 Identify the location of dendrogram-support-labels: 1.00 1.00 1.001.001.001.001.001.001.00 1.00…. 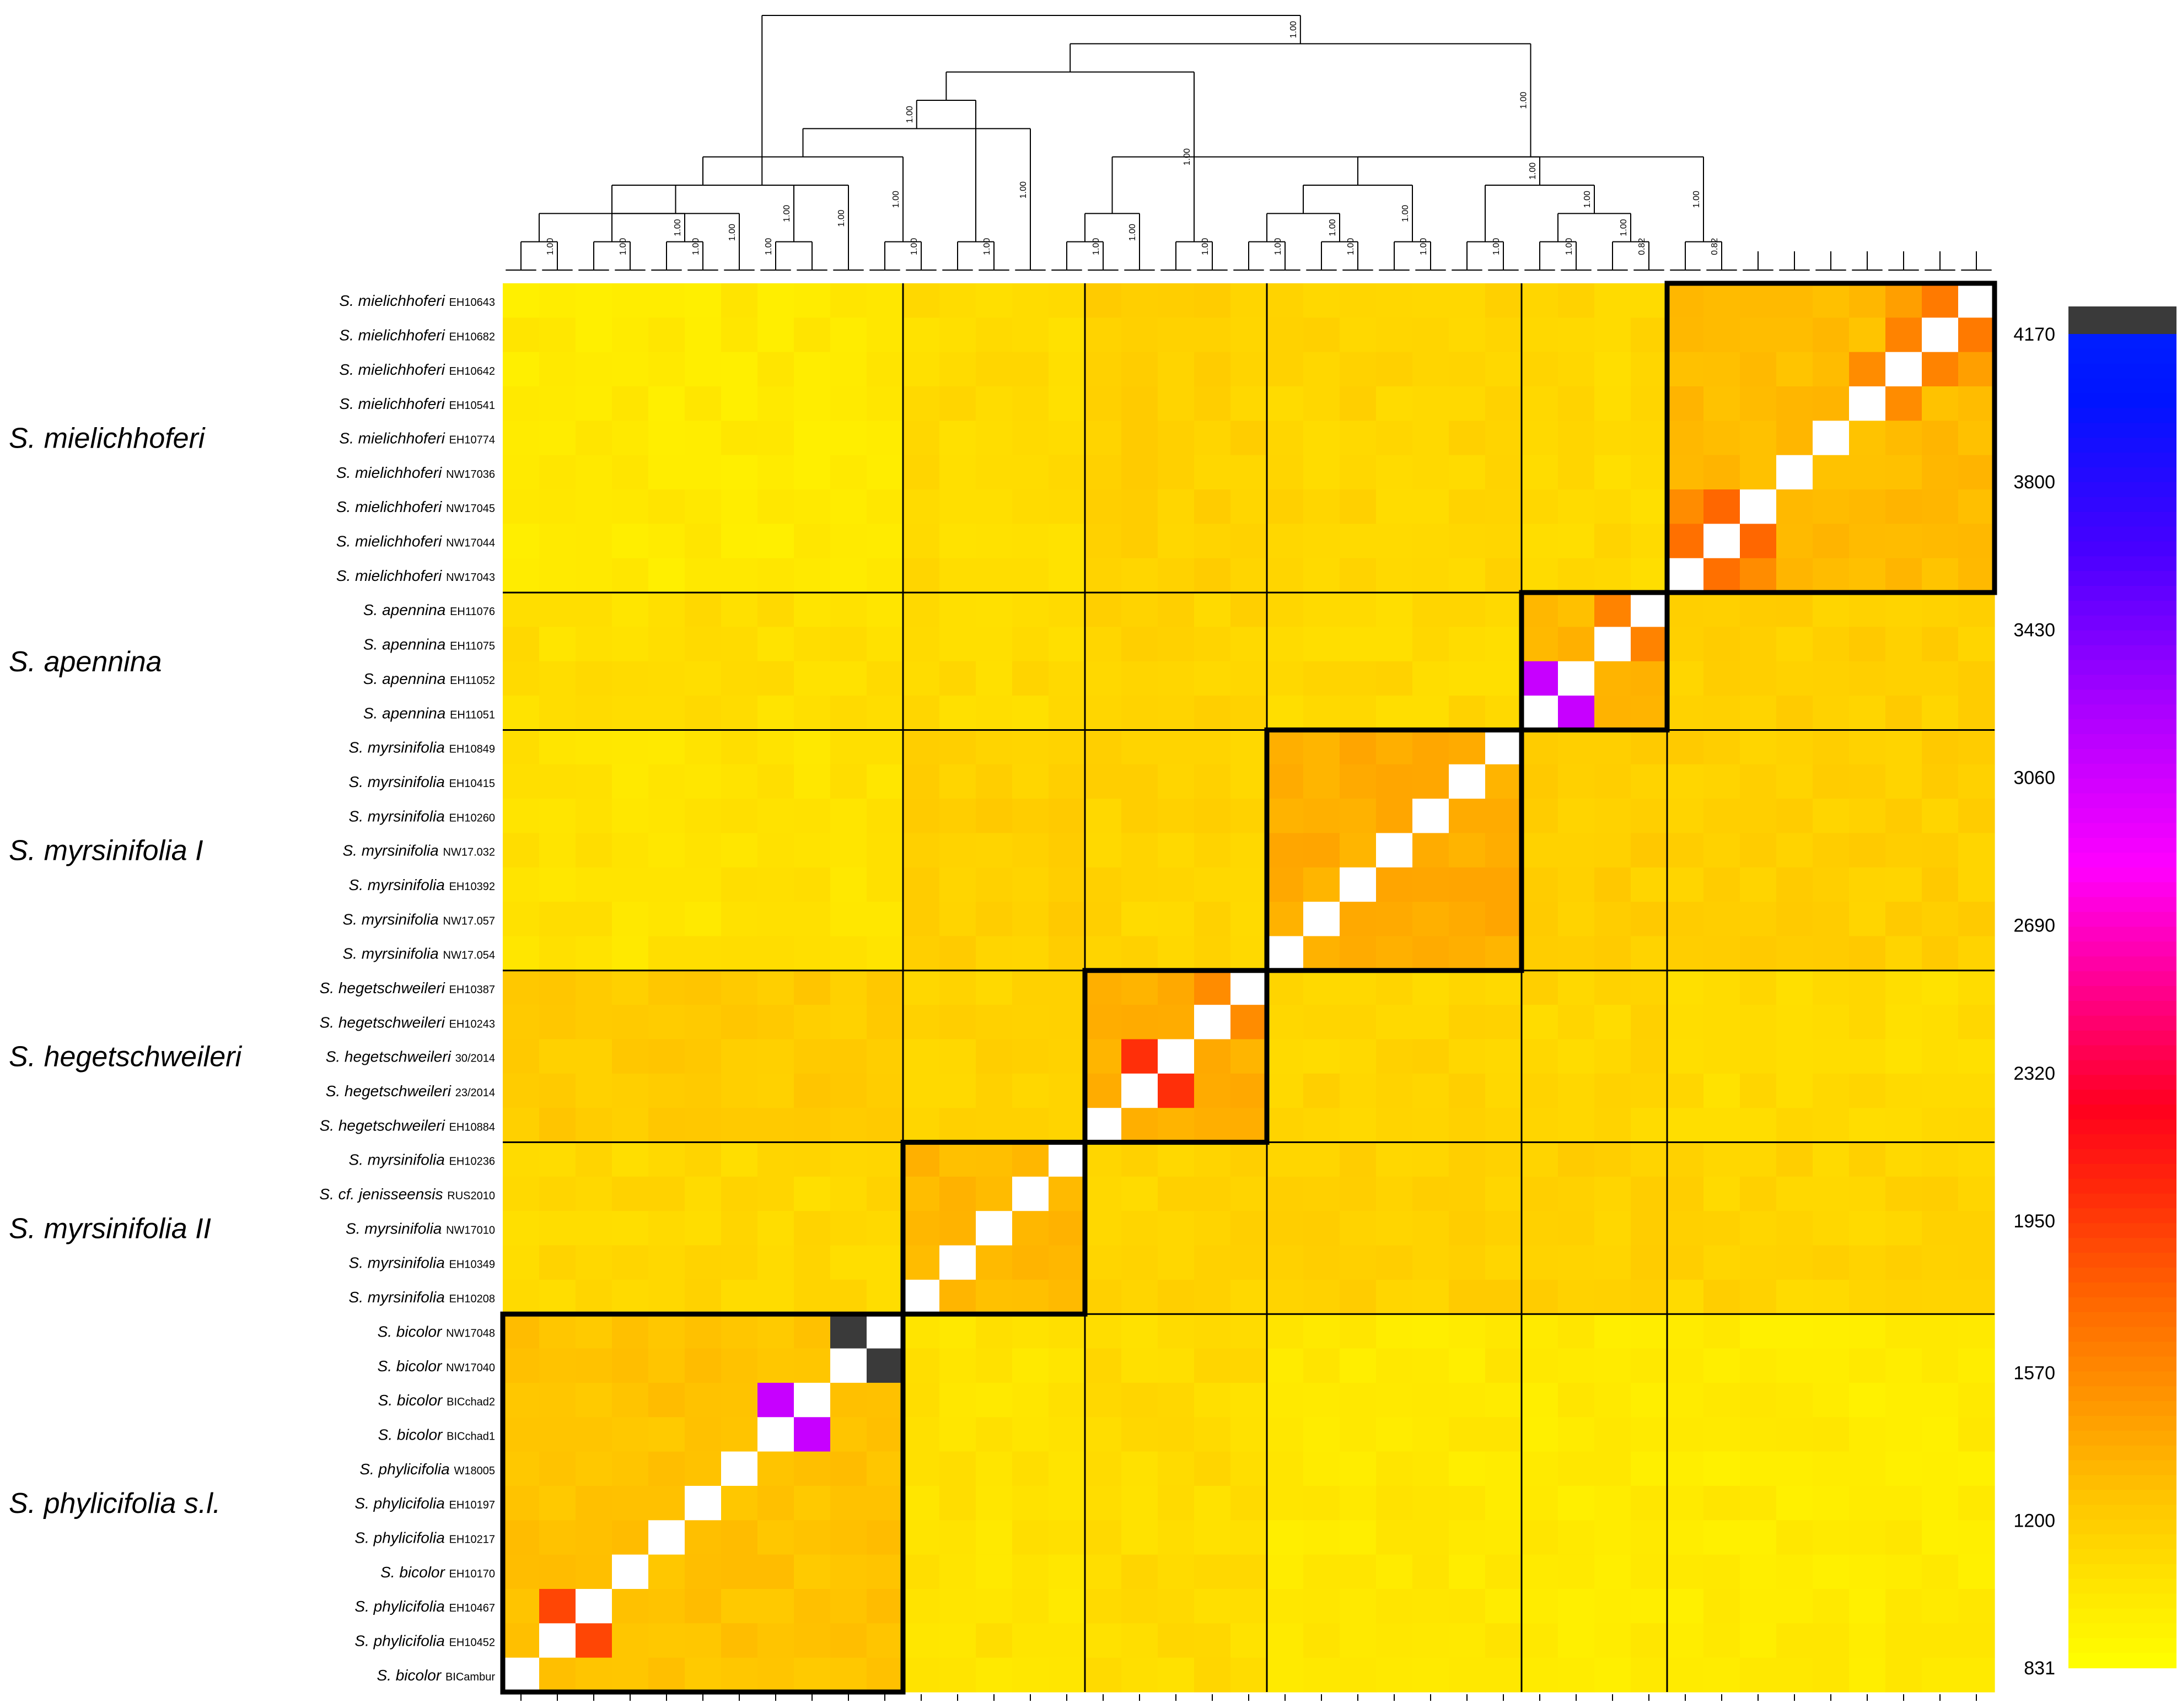
(1132, 138).